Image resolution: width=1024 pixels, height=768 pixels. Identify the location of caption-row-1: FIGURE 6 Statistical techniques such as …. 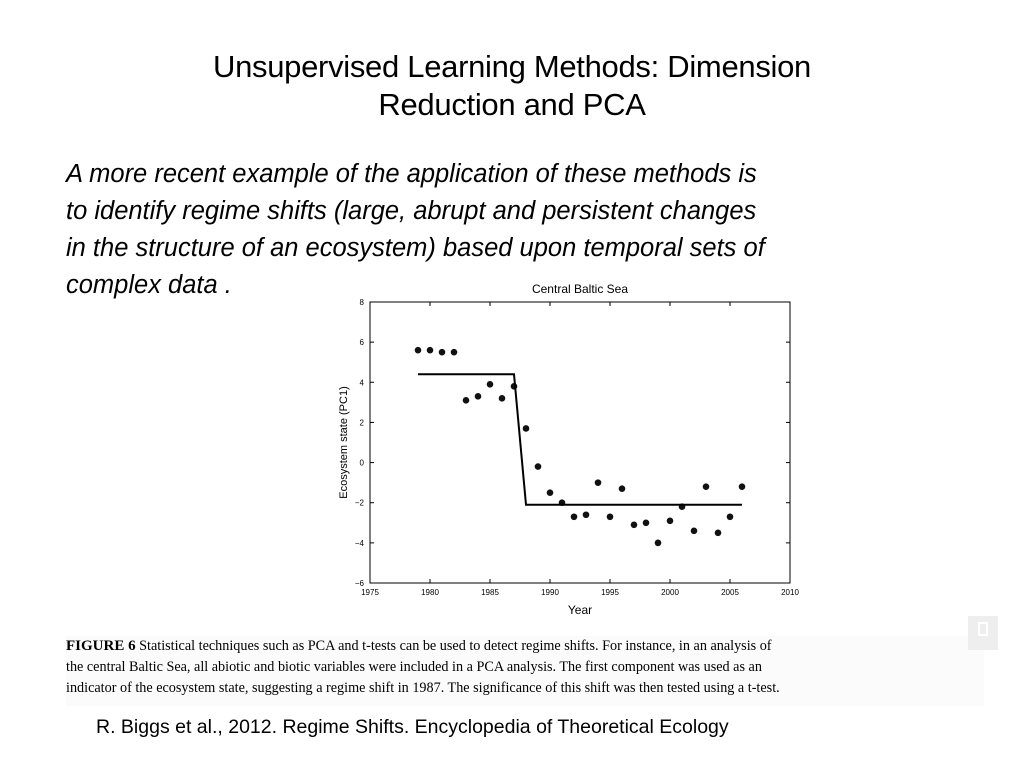
(525, 646).